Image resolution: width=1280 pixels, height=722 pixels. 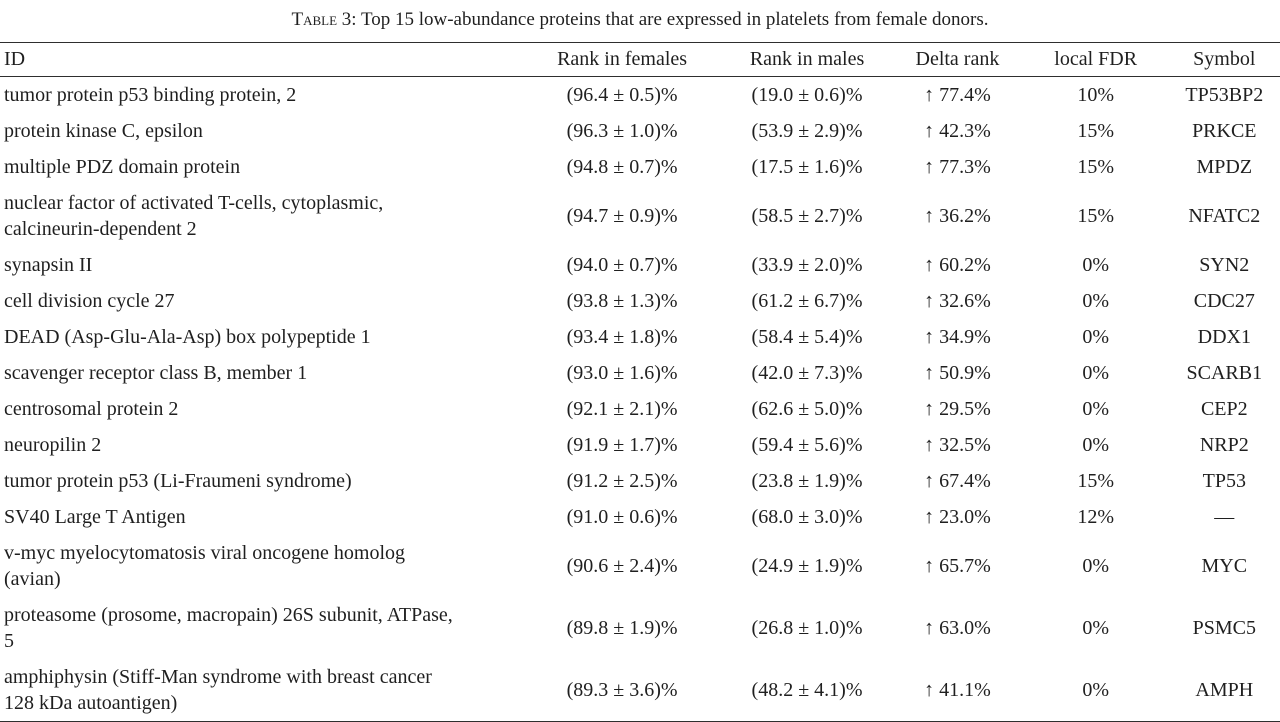 What do you see at coordinates (1224, 167) in the screenshot?
I see `symbol-cell: MPDZ` at bounding box center [1224, 167].